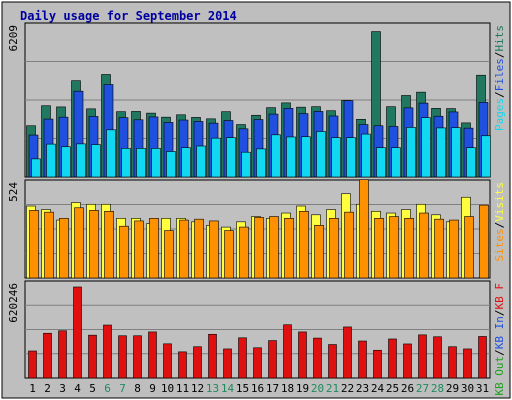 The height and width of the screenshot is (400, 512). I want to click on day-label-25: 25, so click(392, 388).